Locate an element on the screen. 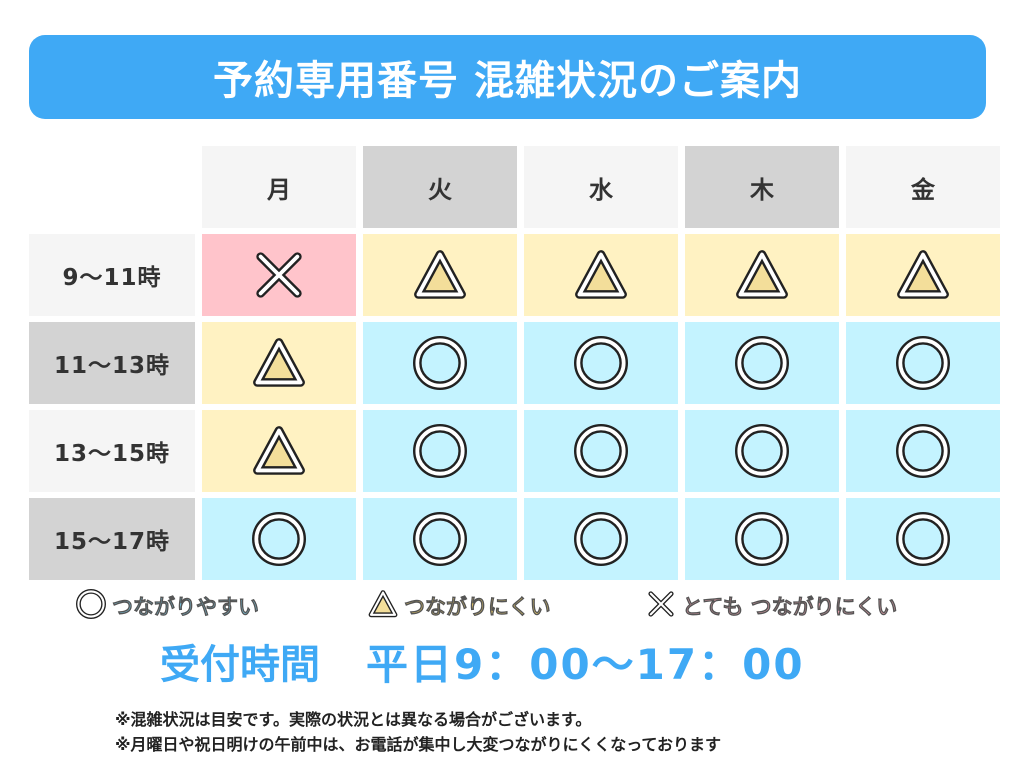 The height and width of the screenshot is (768, 1024). legend-item-triangle: つながりにくい is located at coordinates (459, 606).